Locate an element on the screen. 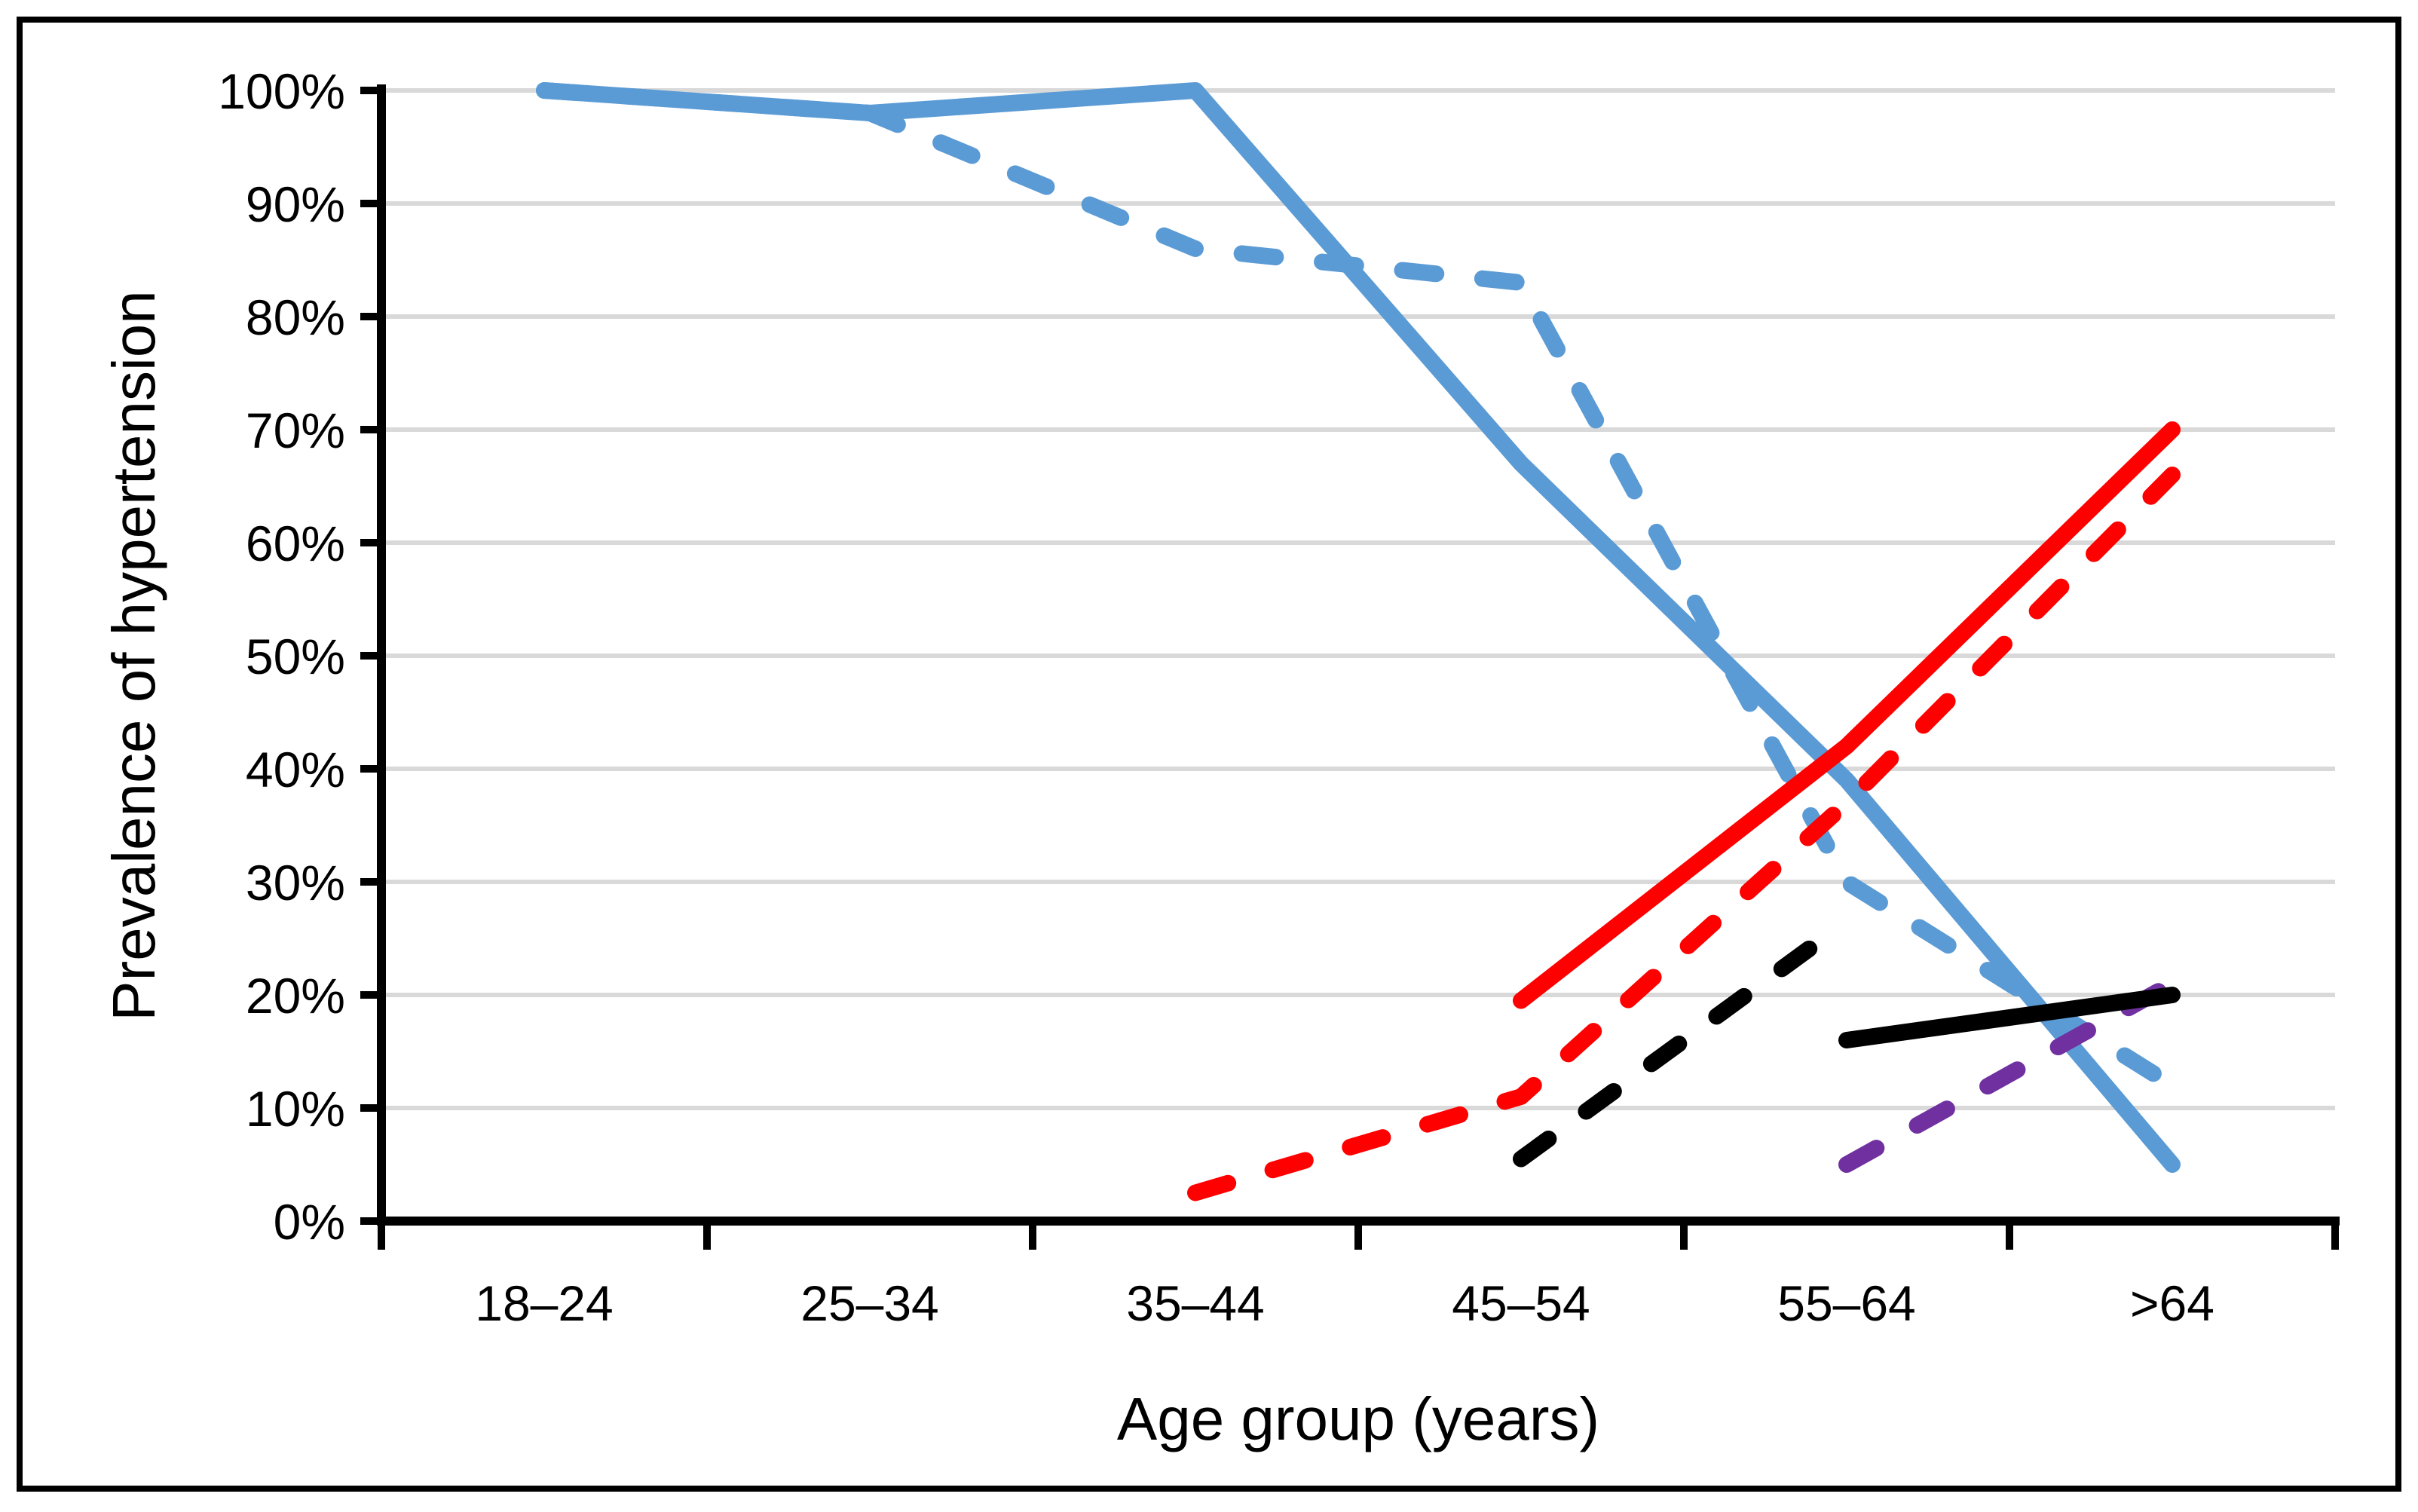 This screenshot has width=2418, height=1512. y-tick-label: 10% is located at coordinates (296, 1109).